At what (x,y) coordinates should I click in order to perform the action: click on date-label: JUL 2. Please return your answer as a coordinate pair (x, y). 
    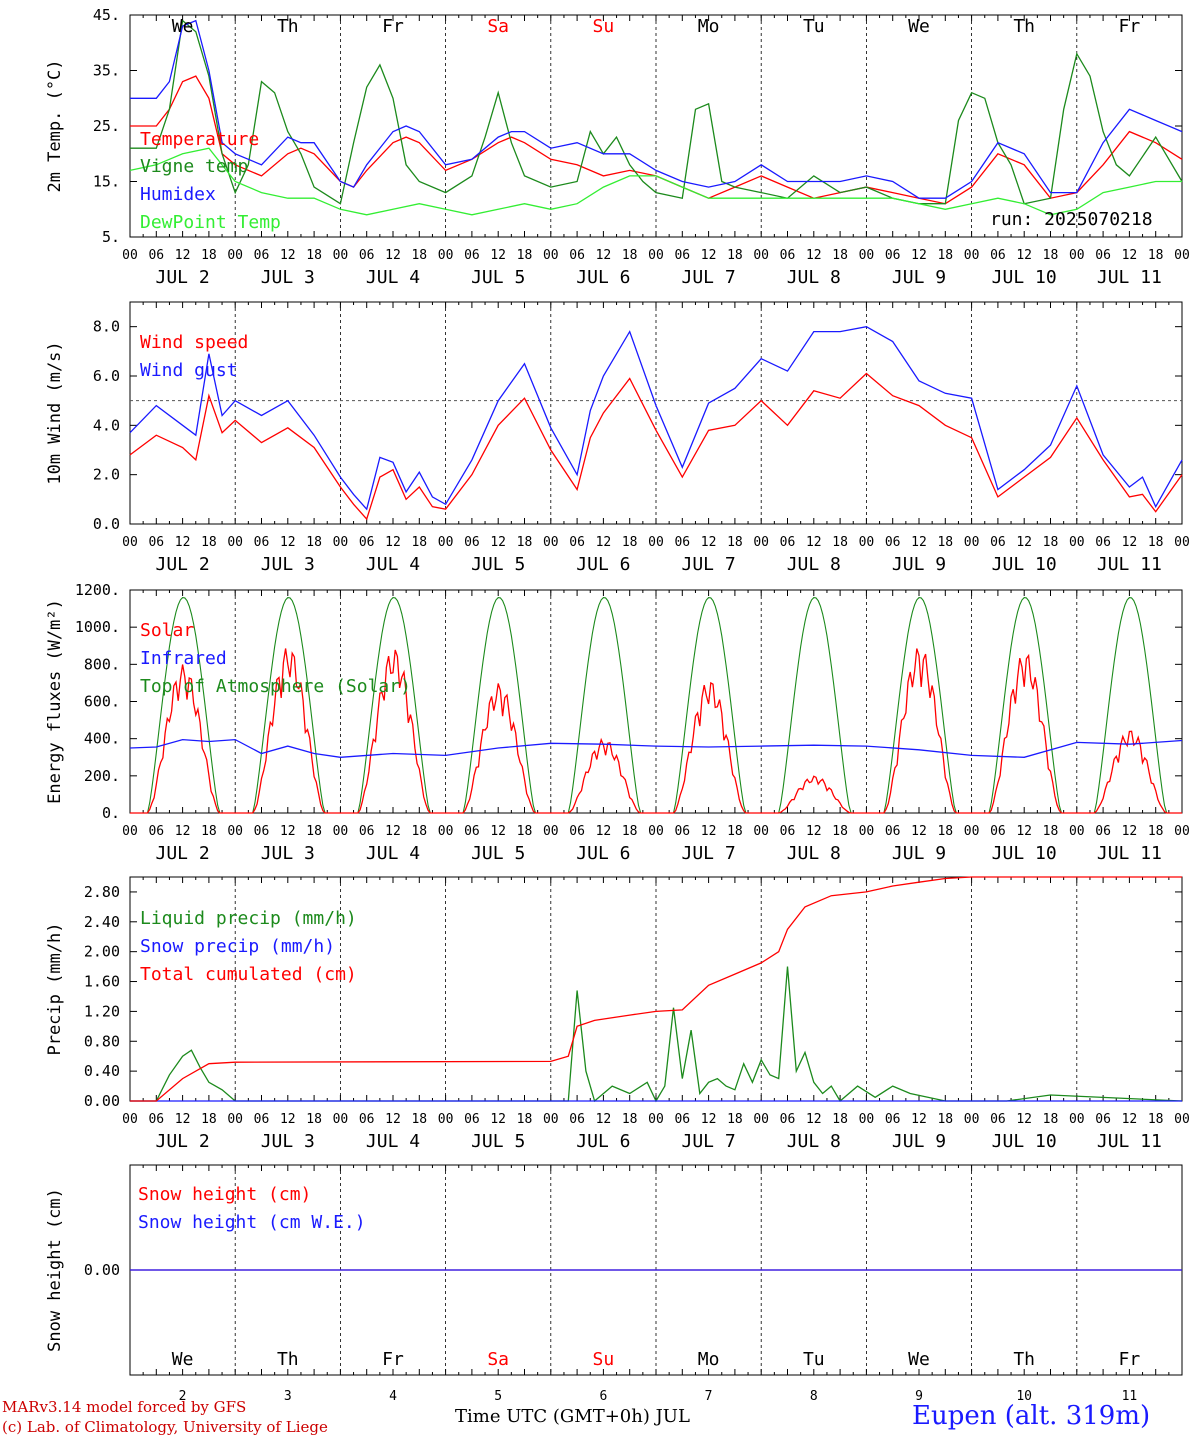
    Looking at the image, I should click on (183, 564).